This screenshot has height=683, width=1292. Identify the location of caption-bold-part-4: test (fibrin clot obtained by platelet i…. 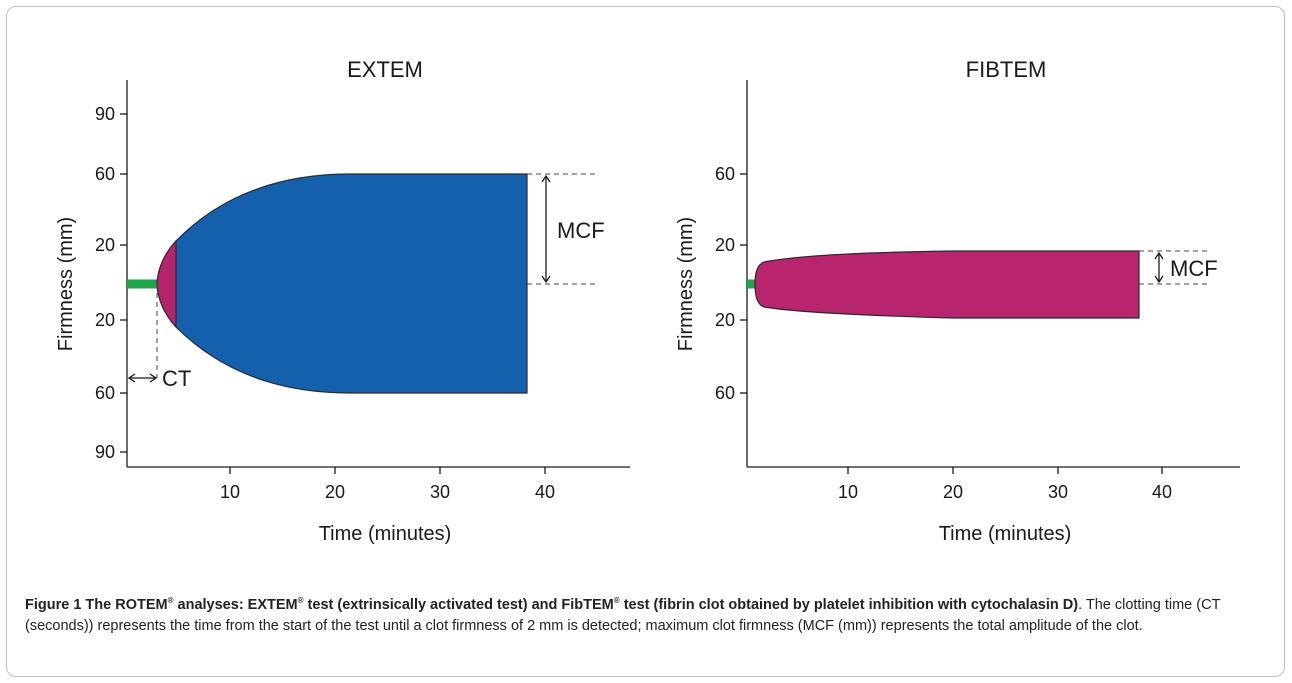
(849, 605).